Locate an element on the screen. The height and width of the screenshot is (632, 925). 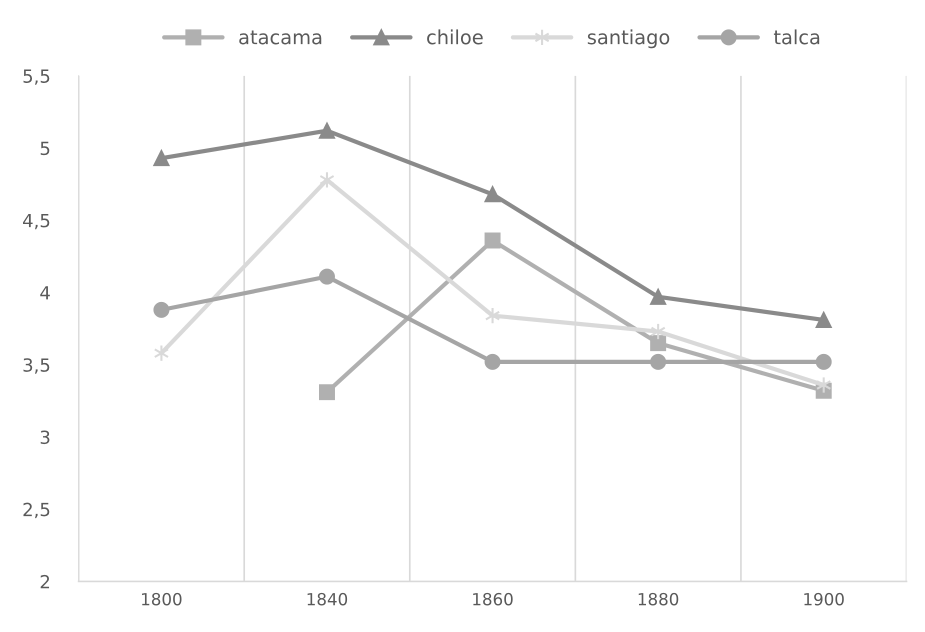
y-tick-label: 5 is located at coordinates (45, 149).